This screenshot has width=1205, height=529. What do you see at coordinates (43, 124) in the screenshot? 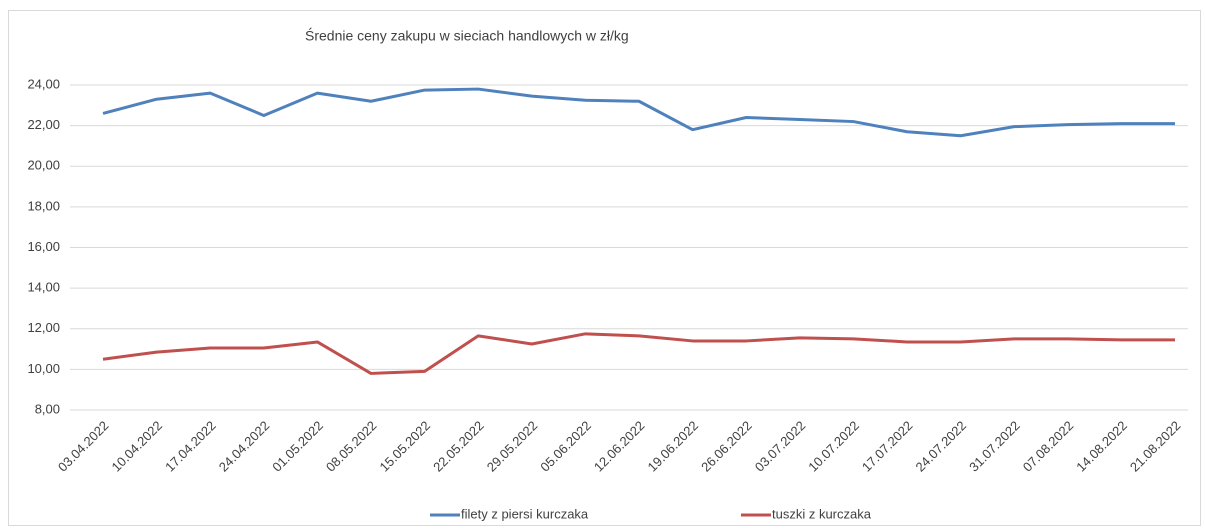
I see `y-tick-label: 22,00` at bounding box center [43, 124].